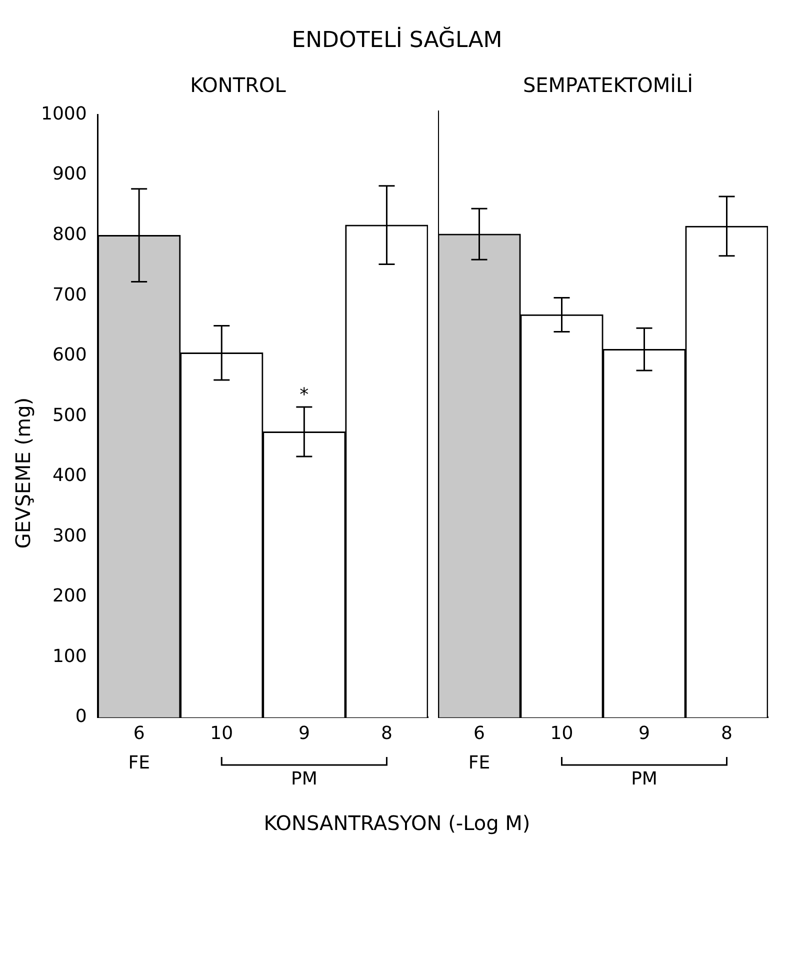 This screenshot has width=794, height=964. I want to click on y-tick-label: 900, so click(69, 174).